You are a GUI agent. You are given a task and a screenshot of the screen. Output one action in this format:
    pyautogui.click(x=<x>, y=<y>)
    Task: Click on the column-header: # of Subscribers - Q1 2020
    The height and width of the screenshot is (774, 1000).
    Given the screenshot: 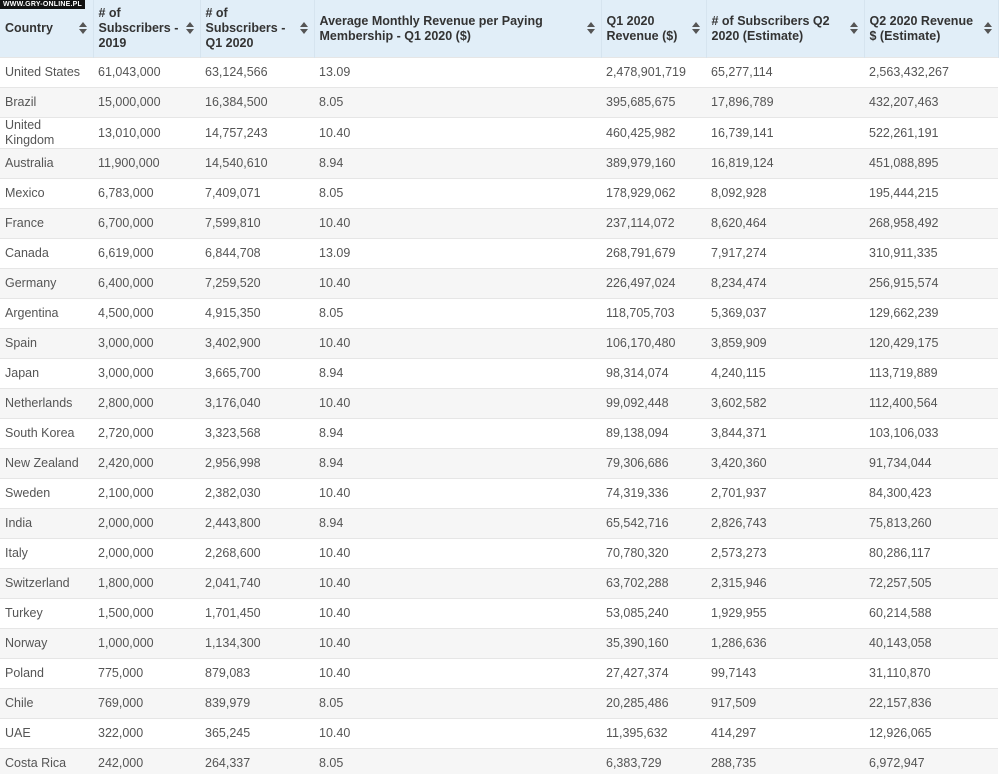 What is the action you would take?
    pyautogui.click(x=257, y=29)
    